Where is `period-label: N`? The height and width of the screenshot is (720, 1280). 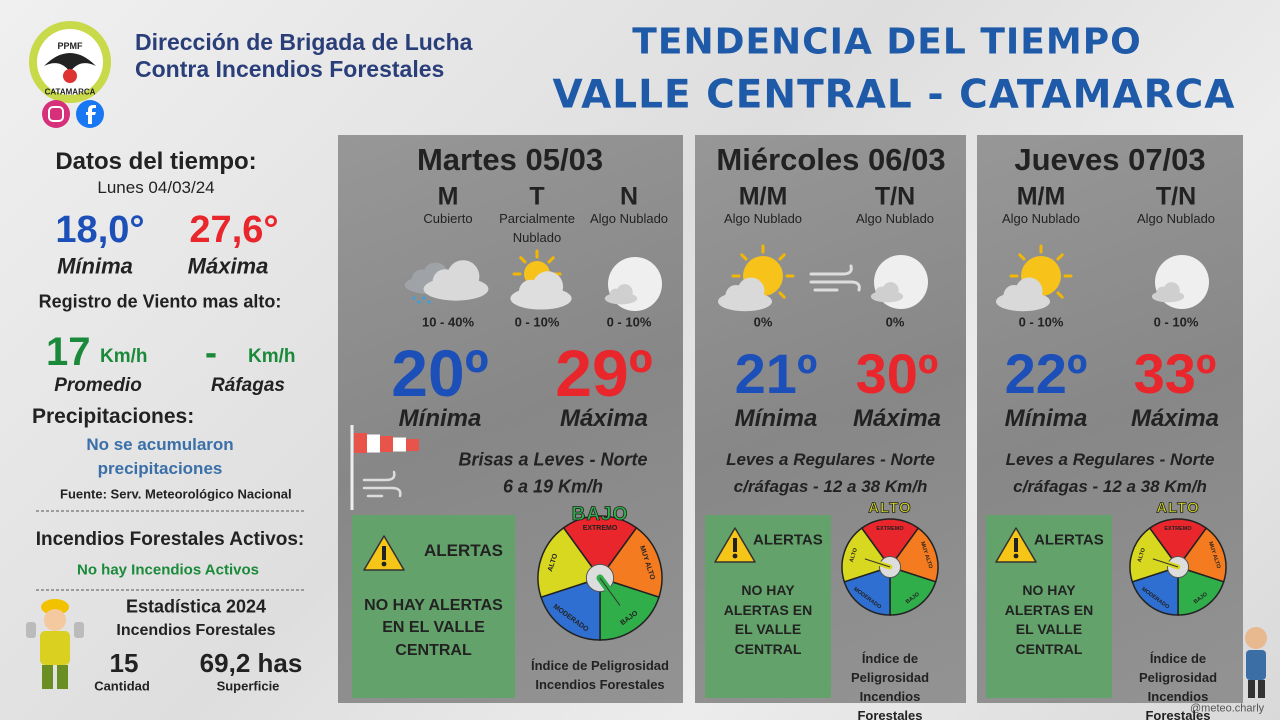 period-label: N is located at coordinates (629, 196).